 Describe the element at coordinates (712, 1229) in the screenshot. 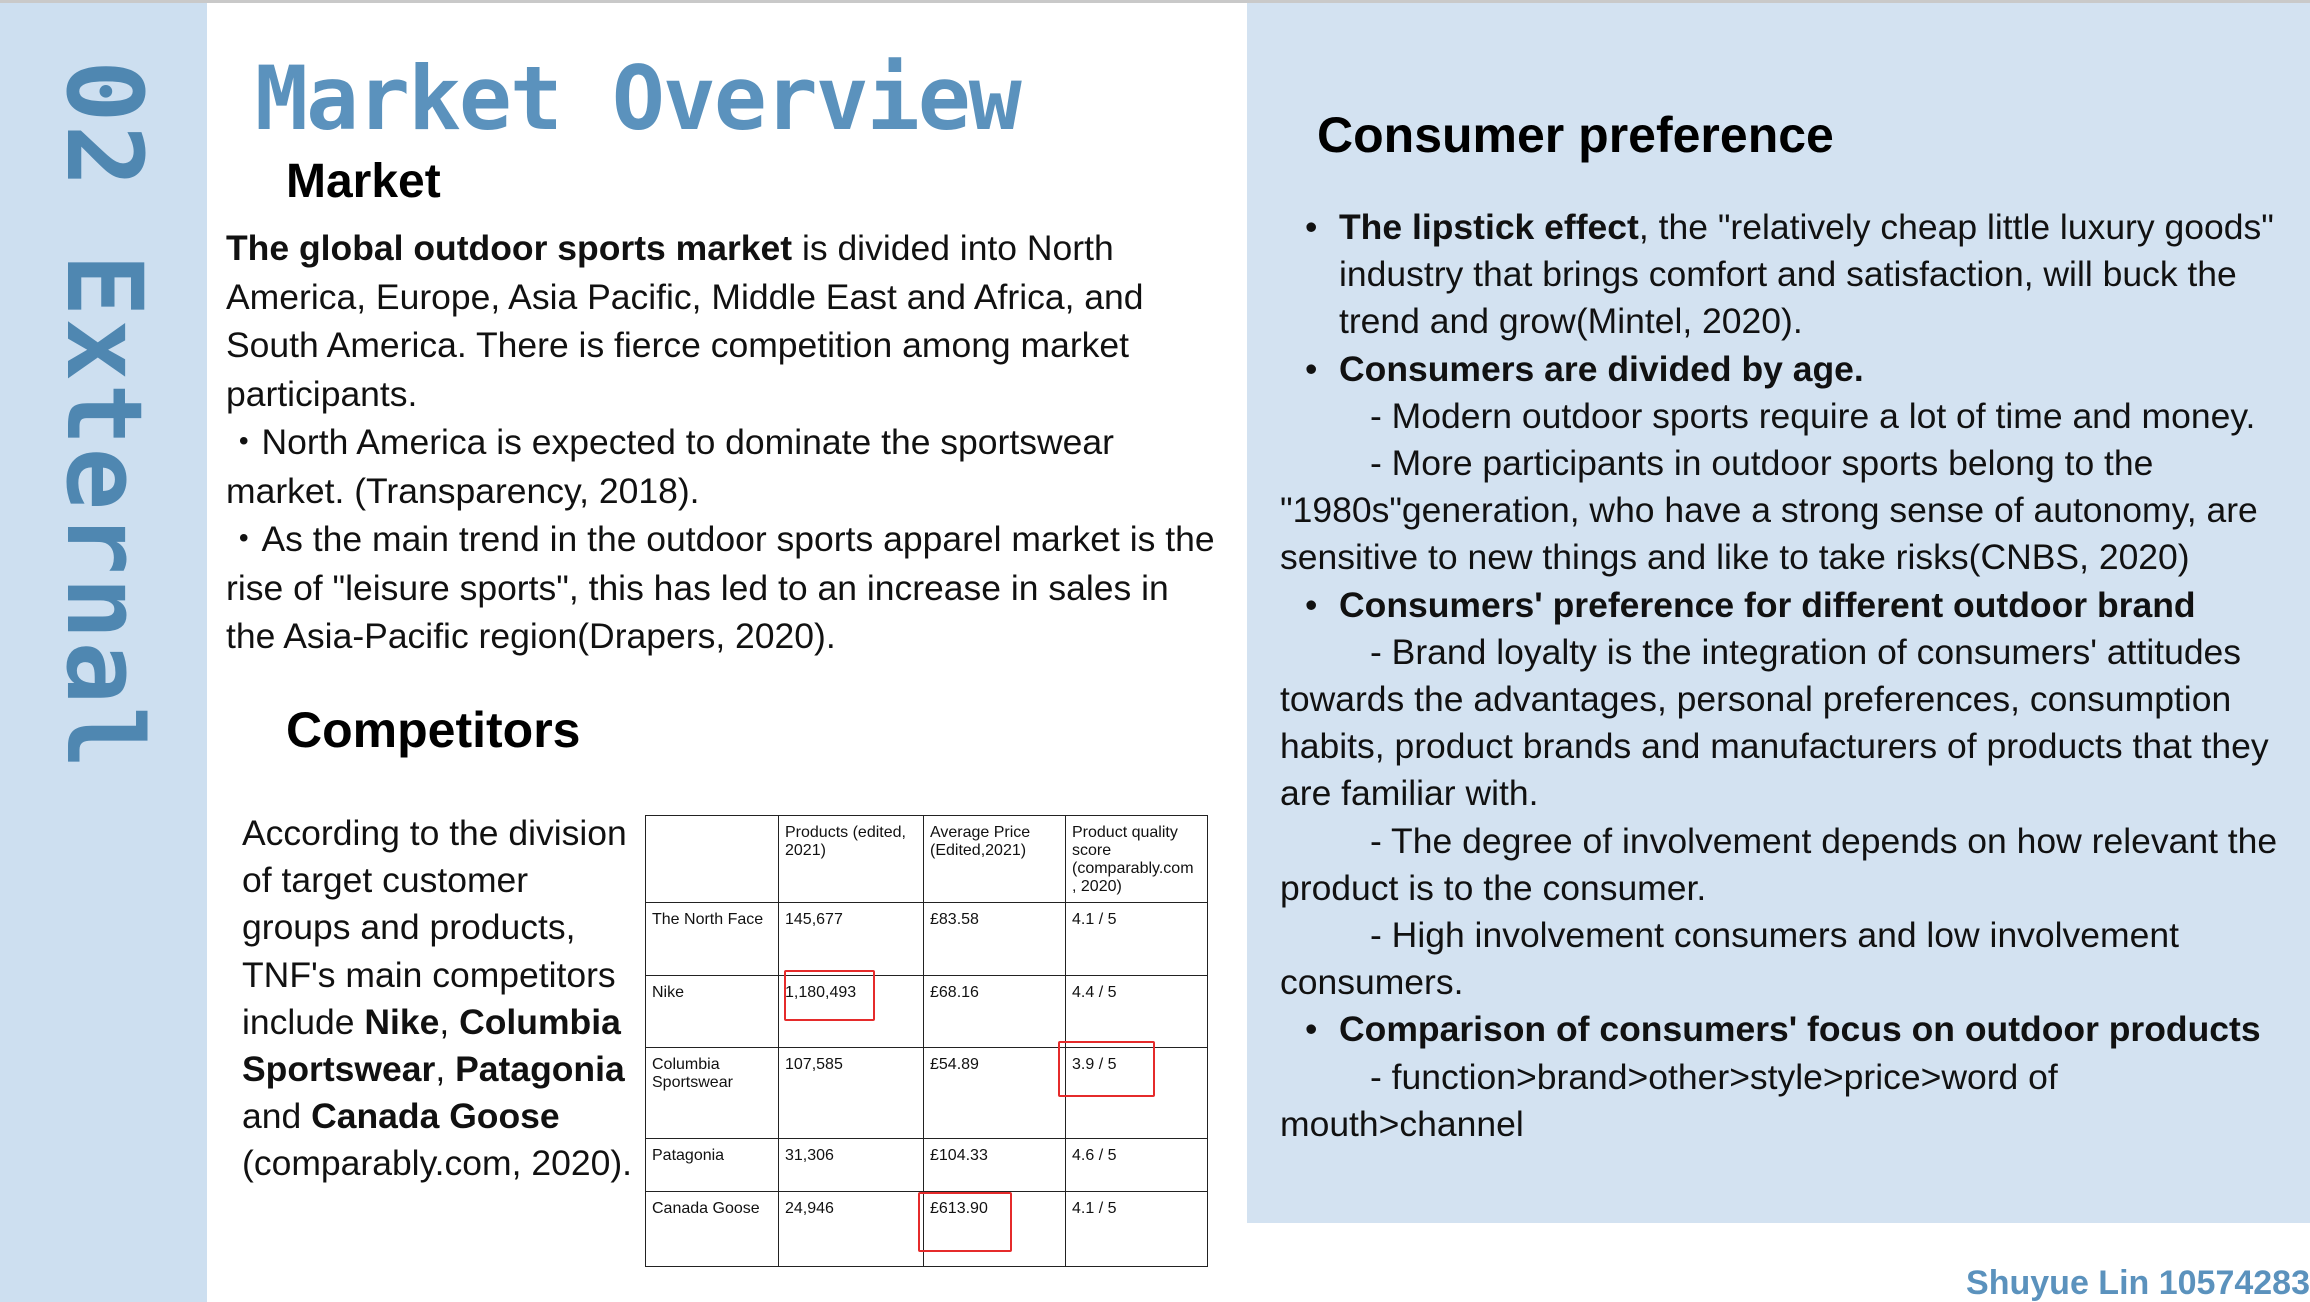

I see `table-cell: Canada Goose` at that location.